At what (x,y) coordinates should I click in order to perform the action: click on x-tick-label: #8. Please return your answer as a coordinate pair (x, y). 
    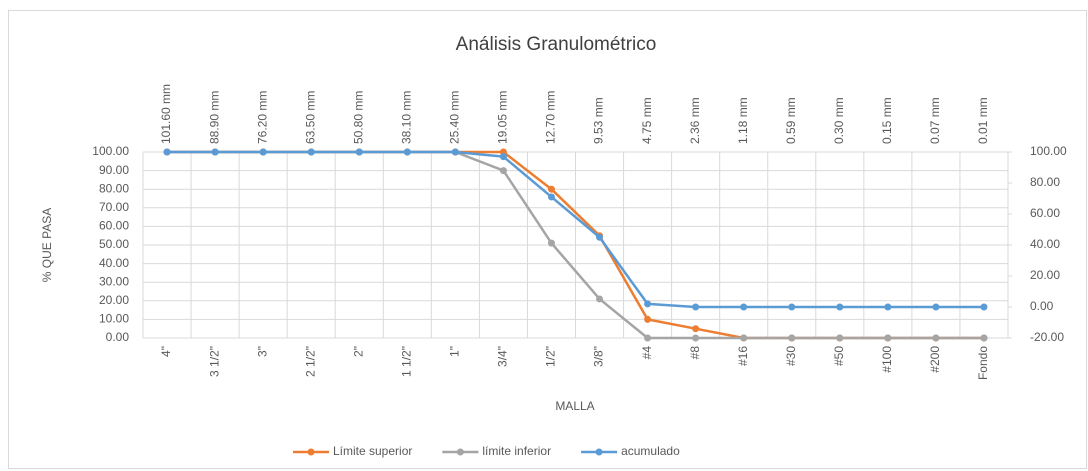
    Looking at the image, I should click on (695, 353).